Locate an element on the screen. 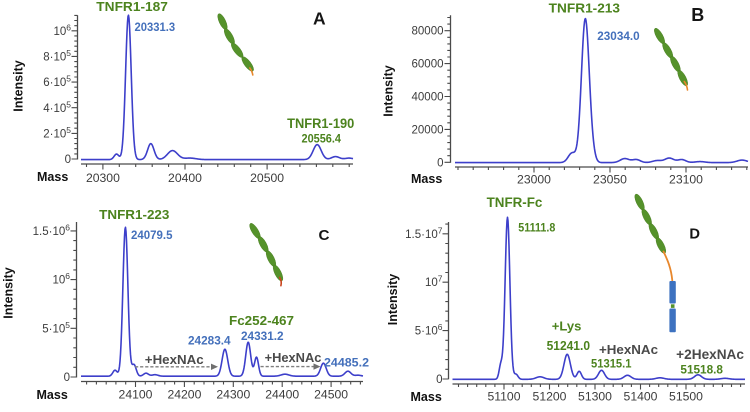 This screenshot has width=750, height=412. svg-text: 24200 is located at coordinates (184, 395).